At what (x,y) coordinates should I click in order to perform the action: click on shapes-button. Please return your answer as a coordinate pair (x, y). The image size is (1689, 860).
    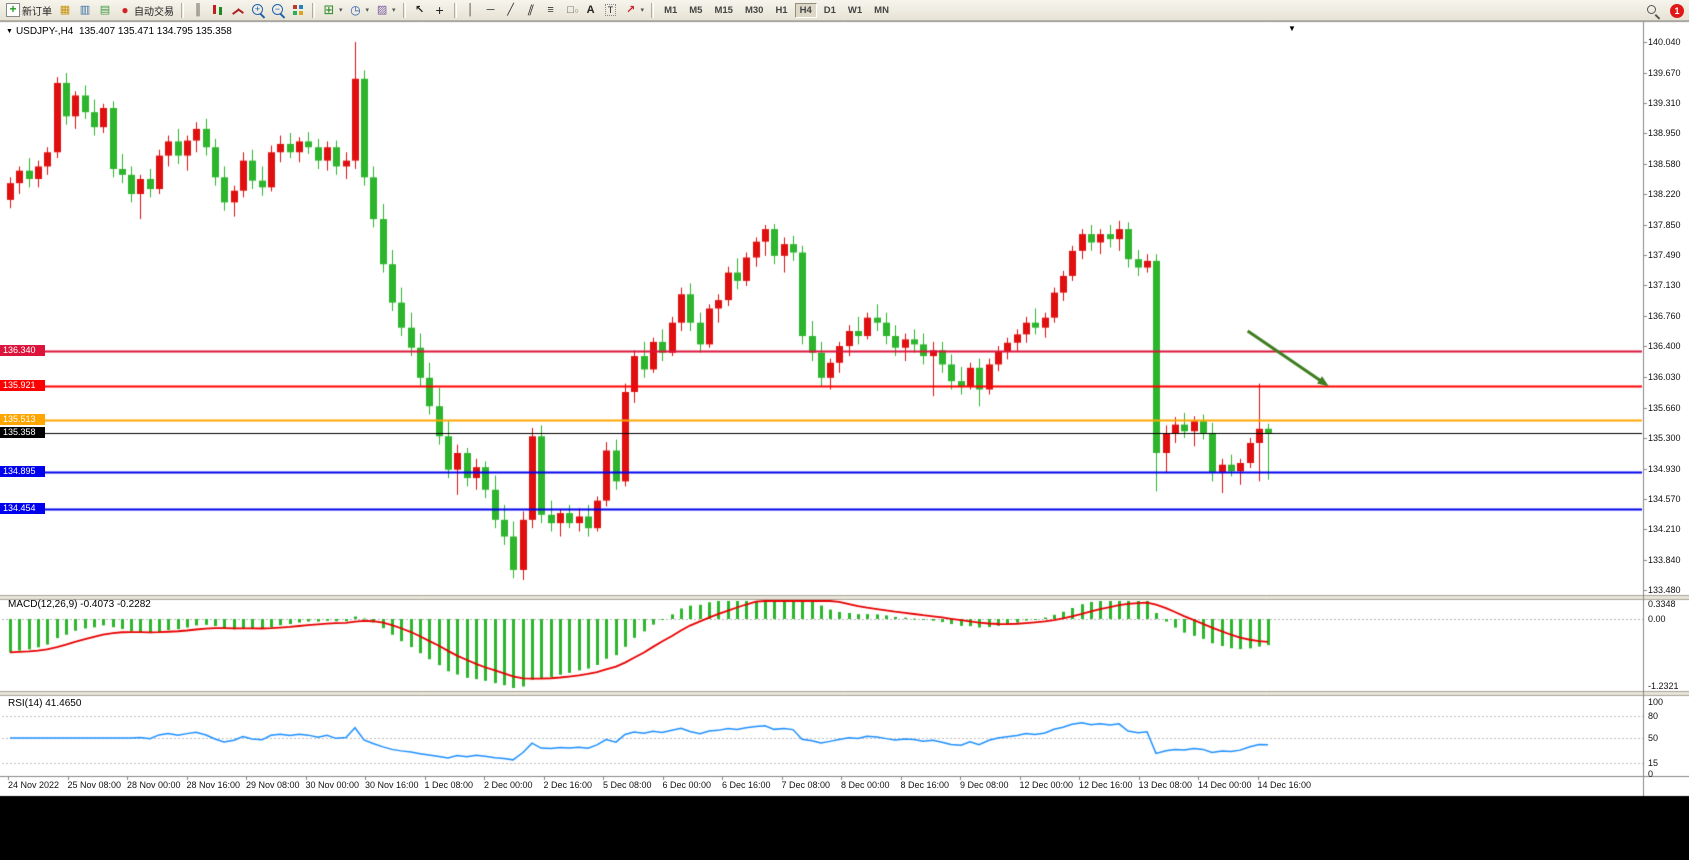
    Looking at the image, I should click on (571, 10).